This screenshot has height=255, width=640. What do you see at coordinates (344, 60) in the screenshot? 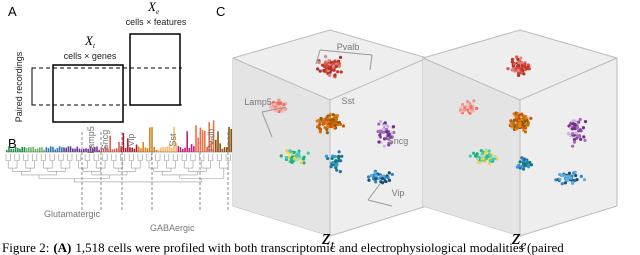
I see `bracket` at bounding box center [344, 60].